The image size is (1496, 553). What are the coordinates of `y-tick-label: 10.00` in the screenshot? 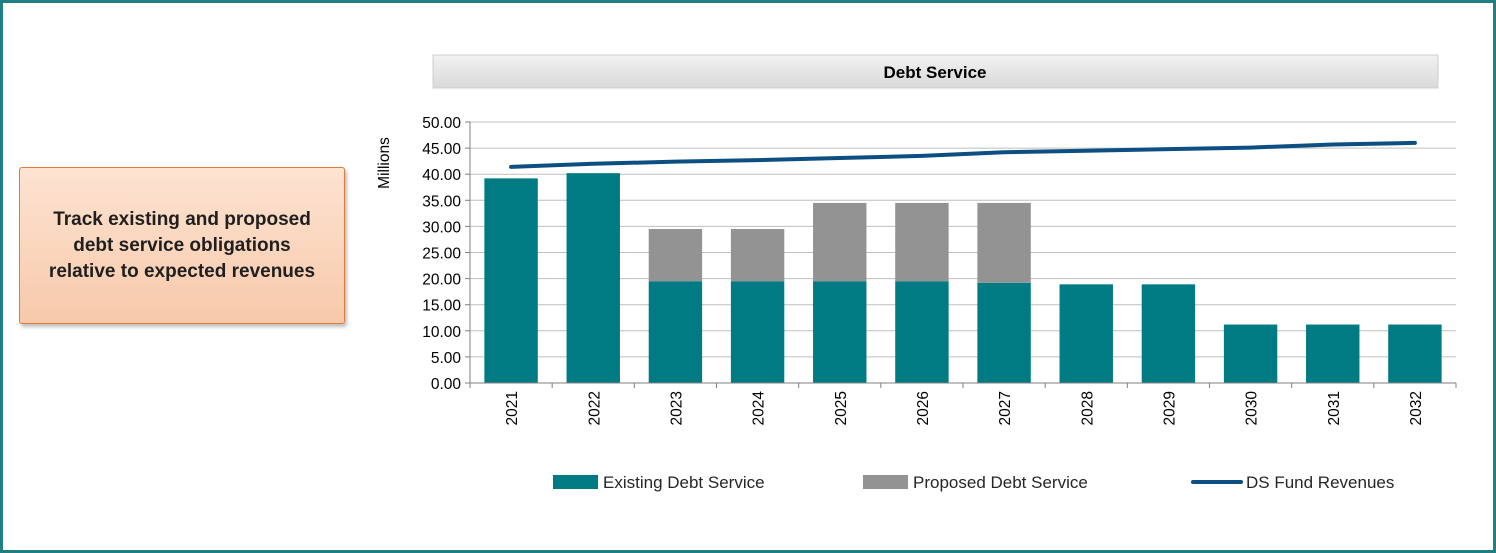 It's located at (441, 332).